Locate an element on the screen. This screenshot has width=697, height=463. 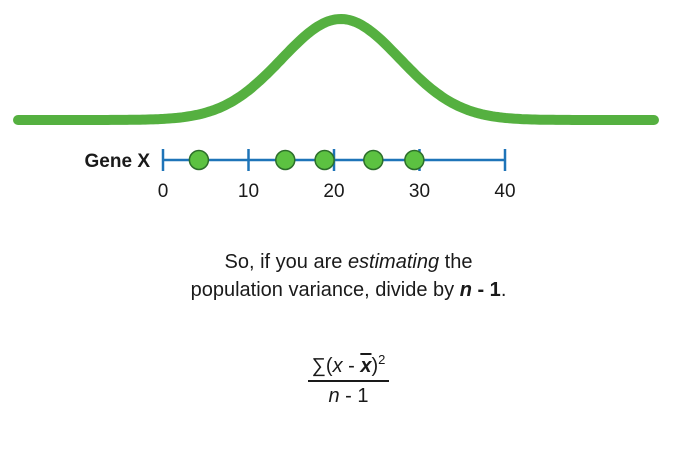
caption-line-2: population variance, divide by n - 1. is located at coordinates (348, 290).